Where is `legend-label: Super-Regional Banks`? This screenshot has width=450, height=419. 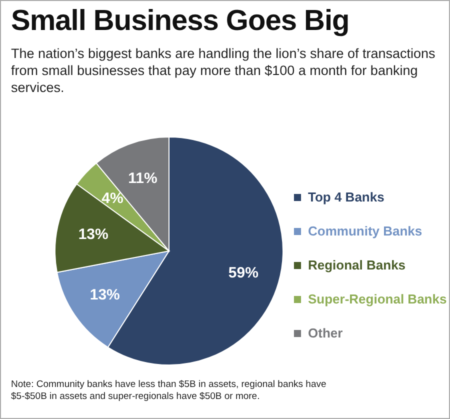 legend-label: Super-Regional Banks is located at coordinates (377, 299).